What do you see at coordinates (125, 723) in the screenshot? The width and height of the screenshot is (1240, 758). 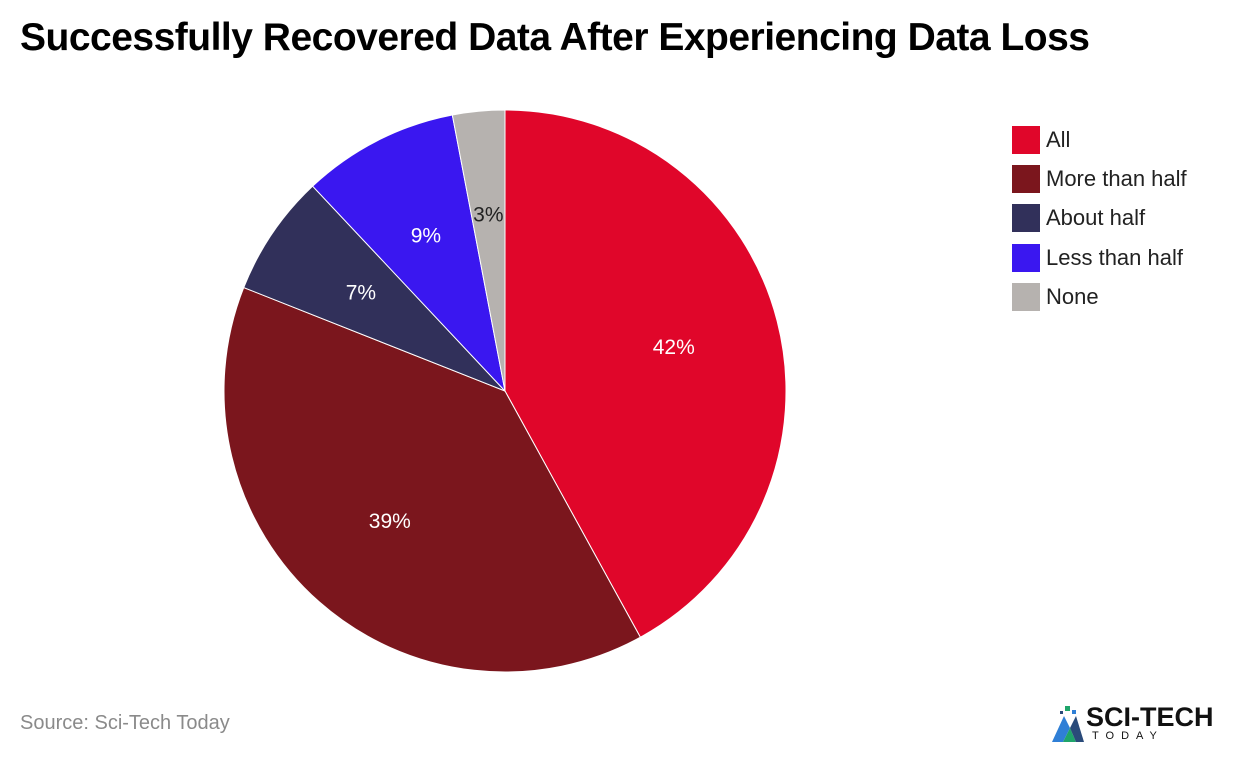 I see `source-note: Source: Sci-Tech Today` at bounding box center [125, 723].